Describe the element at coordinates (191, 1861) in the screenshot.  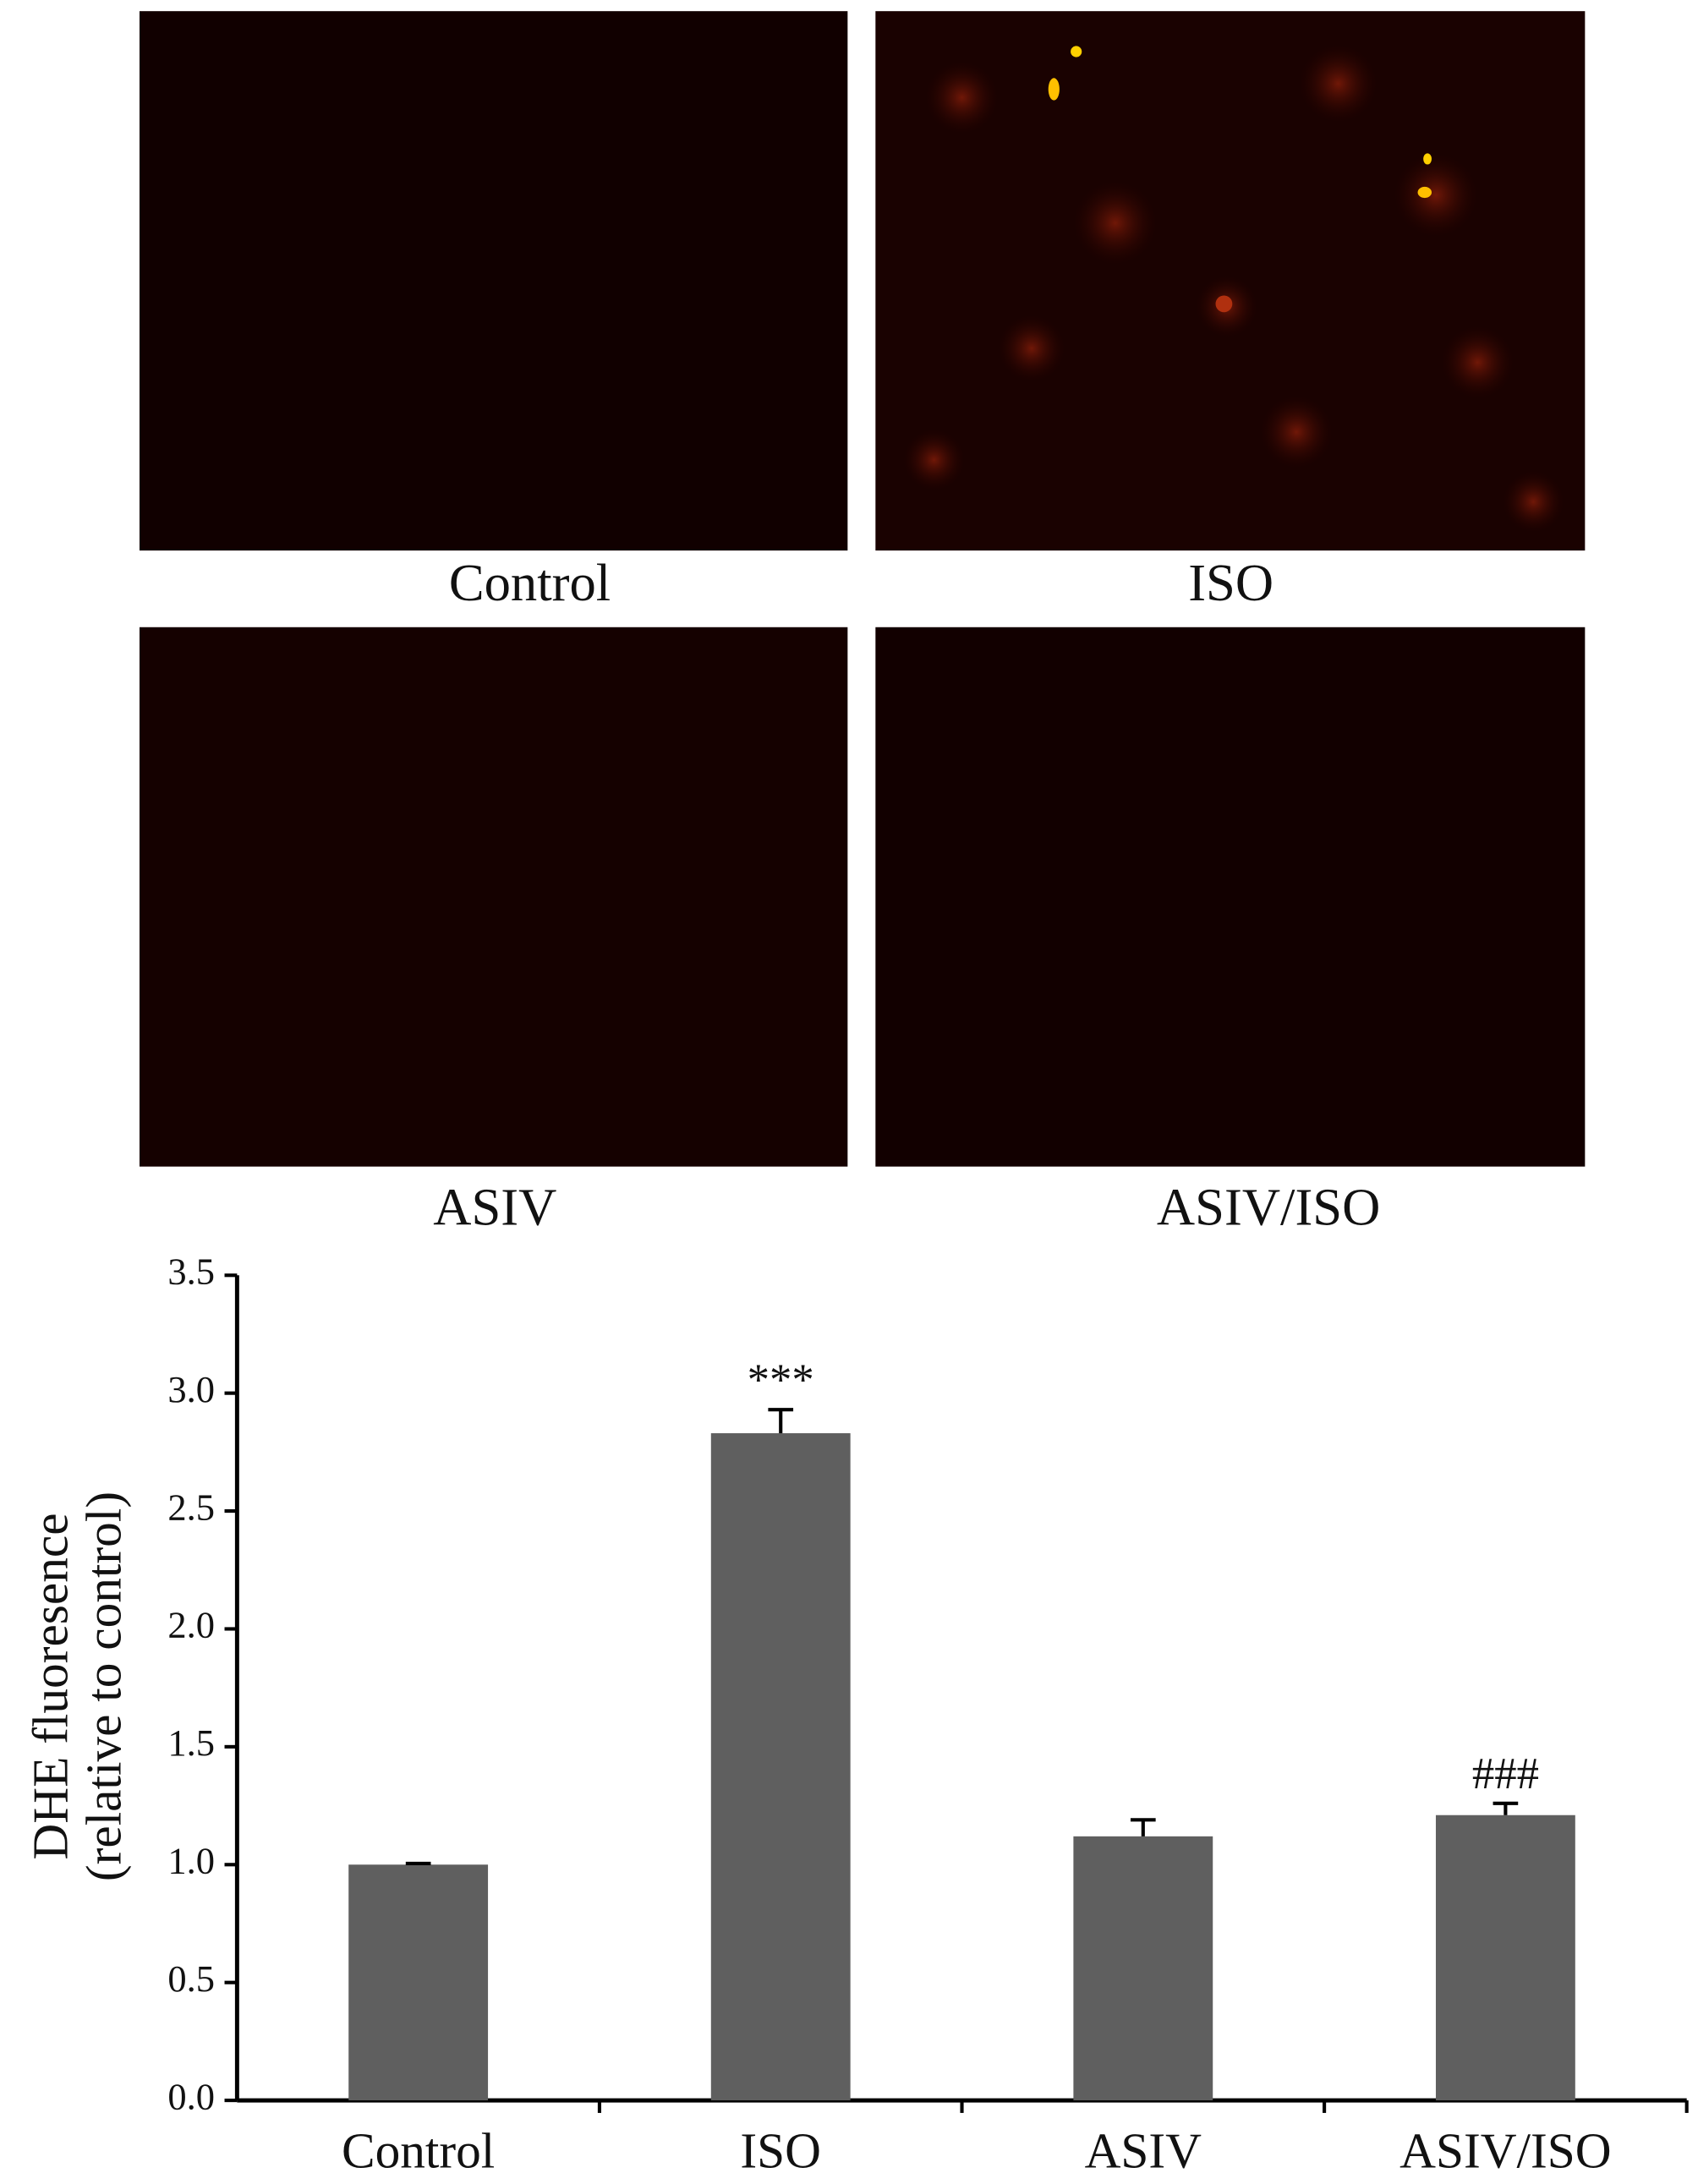
I see `y-tick-label: 1.0` at that location.